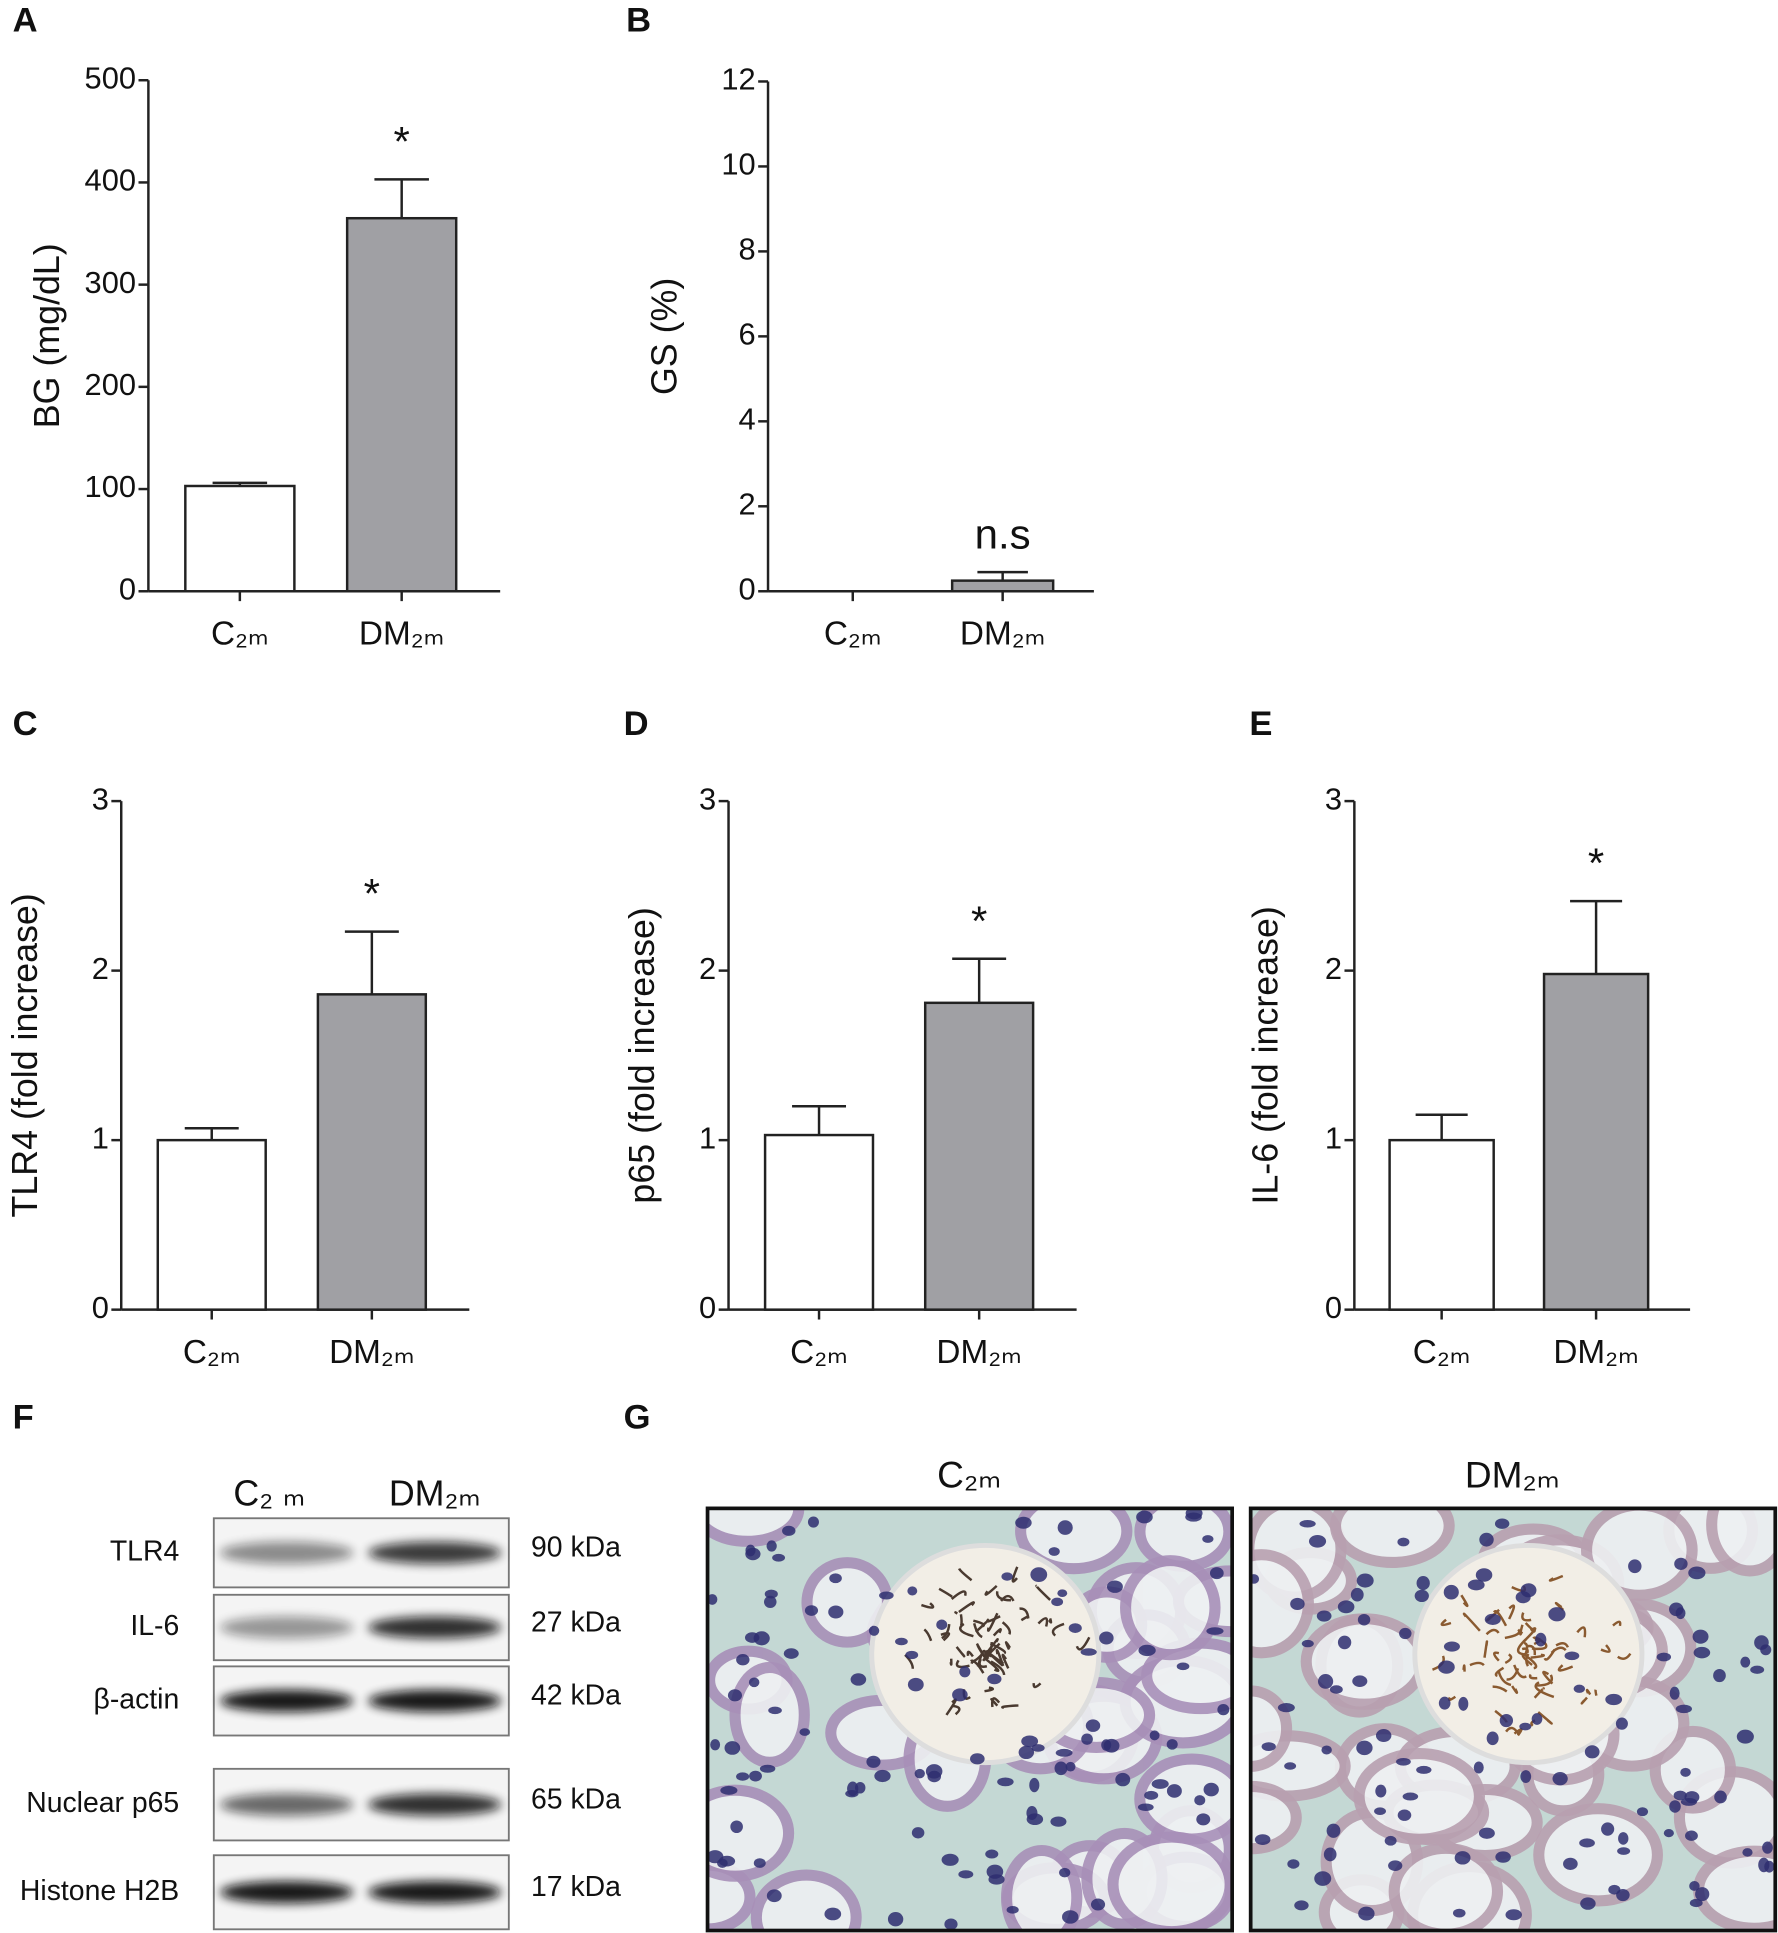 This screenshot has width=1778, height=1933. Describe the element at coordinates (1441, 1127) in the screenshot. I see `error-bar` at that location.